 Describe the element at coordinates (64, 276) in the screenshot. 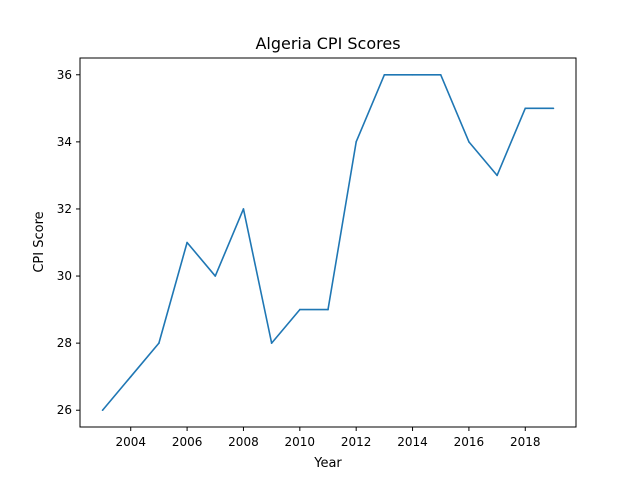

I see `y-tick-label: 30` at that location.